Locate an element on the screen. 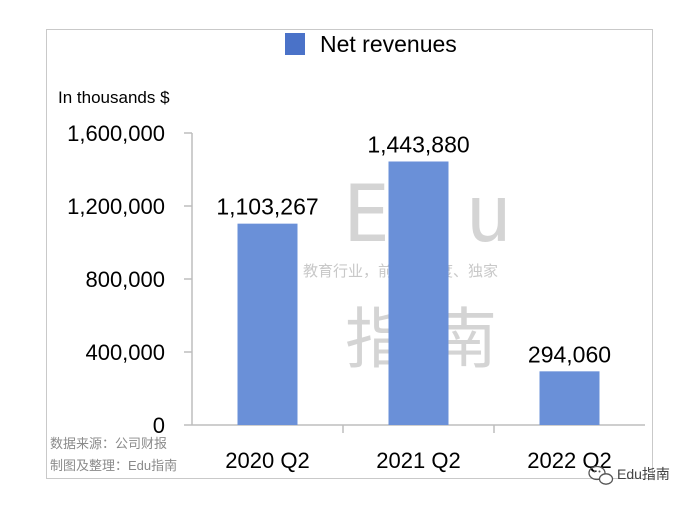  y-tick-label: 800,000 is located at coordinates (125, 279).